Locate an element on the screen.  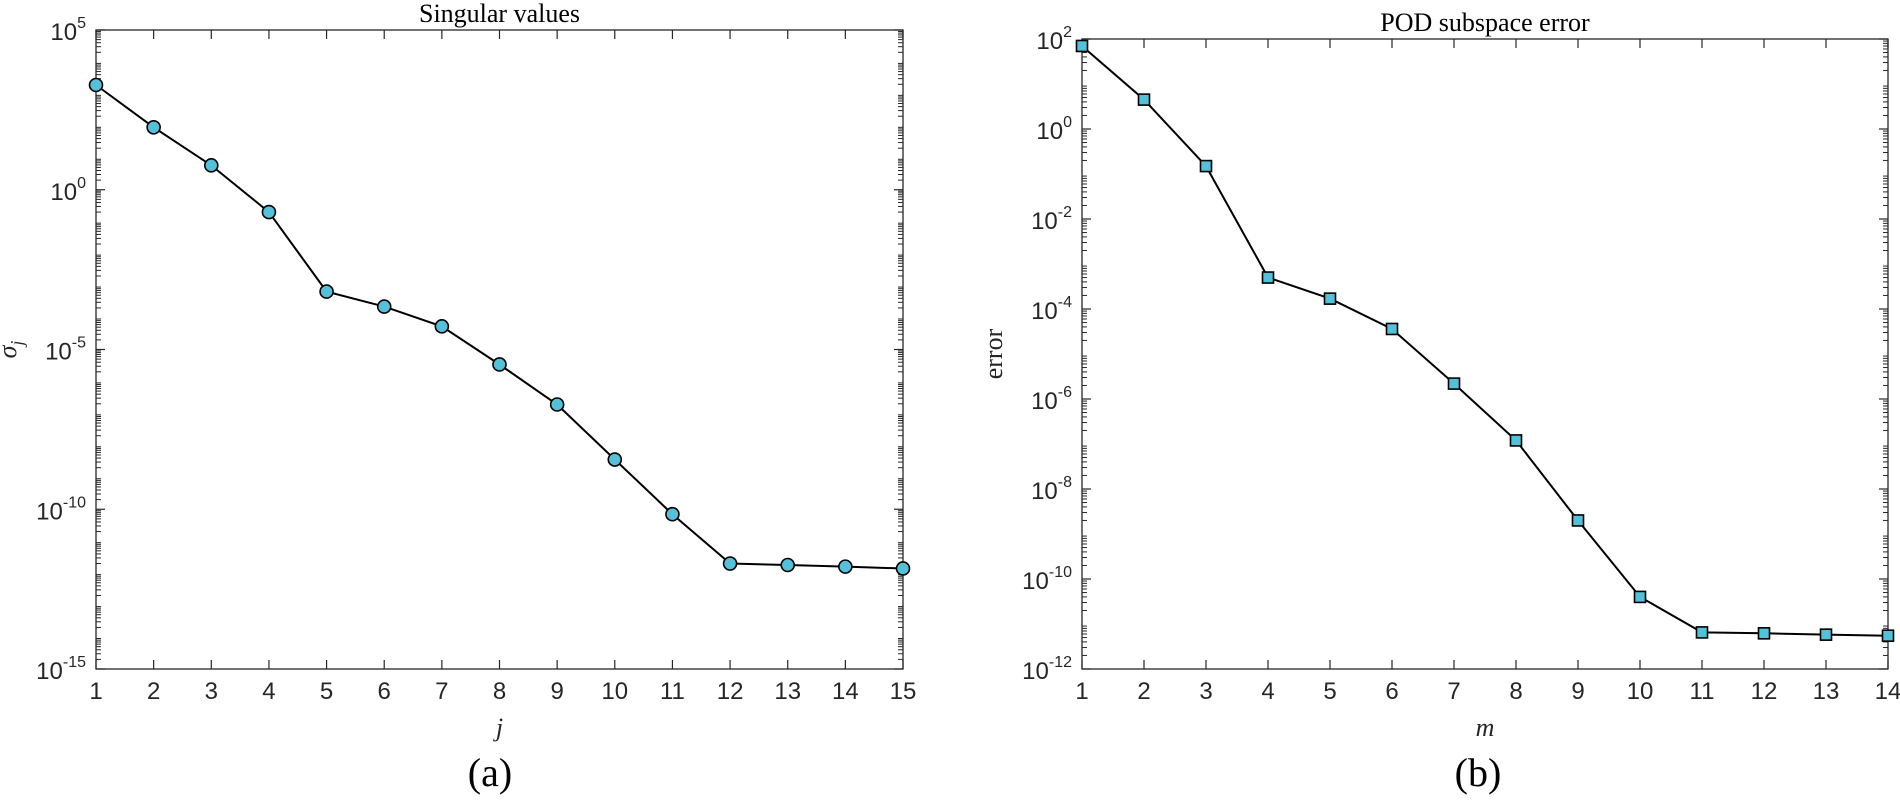
x-axis-label: j is located at coordinates (498, 727).